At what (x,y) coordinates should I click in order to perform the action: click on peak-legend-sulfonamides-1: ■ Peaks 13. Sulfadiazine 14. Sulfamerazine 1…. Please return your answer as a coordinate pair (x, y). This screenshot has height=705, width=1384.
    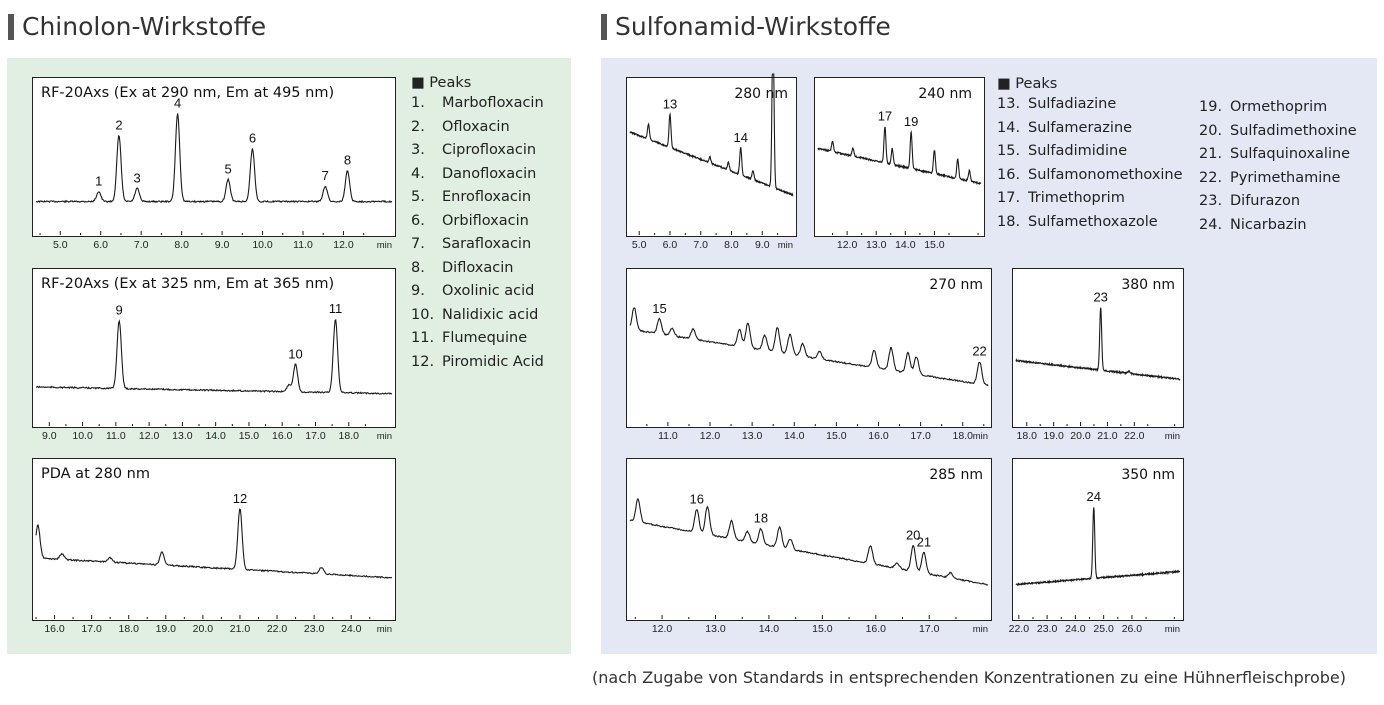
    Looking at the image, I should click on (1090, 156).